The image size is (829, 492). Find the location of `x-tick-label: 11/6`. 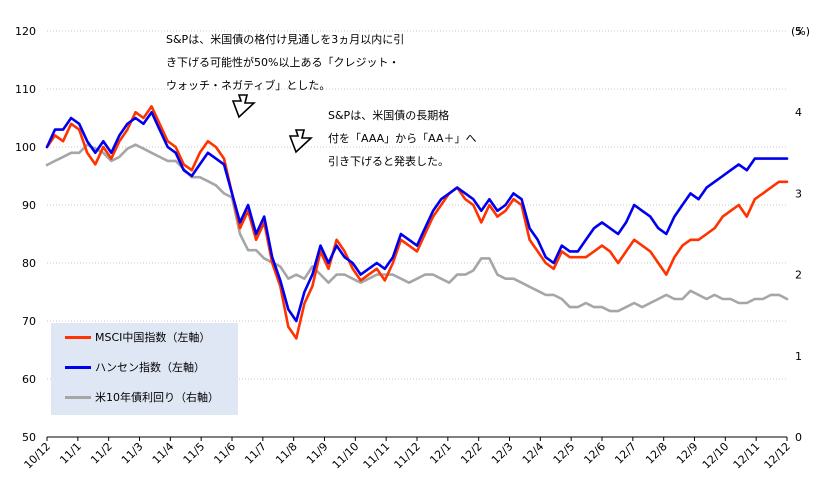

x-tick-label: 11/6 is located at coordinates (224, 453).